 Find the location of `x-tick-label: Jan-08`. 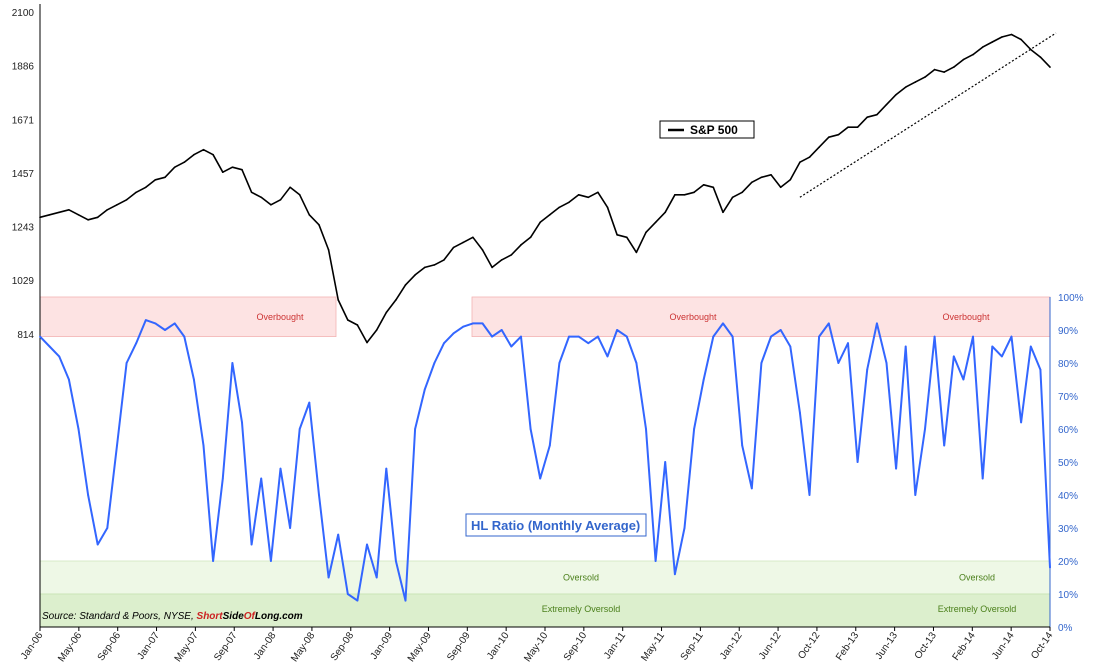

x-tick-label: Jan-08 is located at coordinates (265, 646).